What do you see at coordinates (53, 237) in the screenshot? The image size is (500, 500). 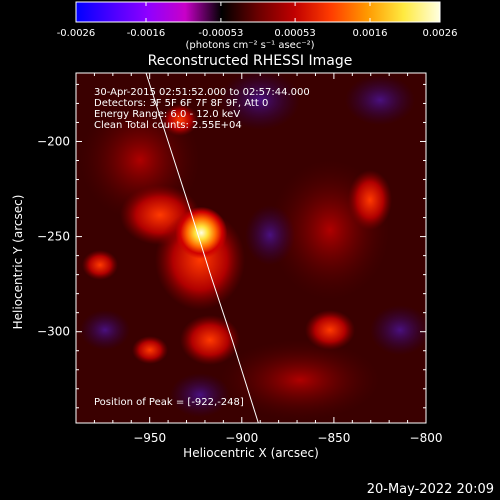 I see `y-tick-label: −250` at bounding box center [53, 237].